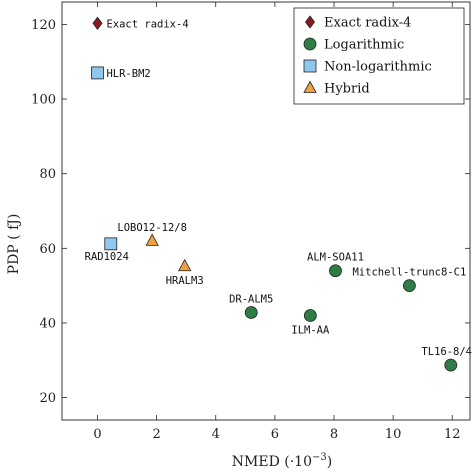 This screenshot has height=474, width=474. I want to click on legend-entry: Hybrid, so click(347, 89).